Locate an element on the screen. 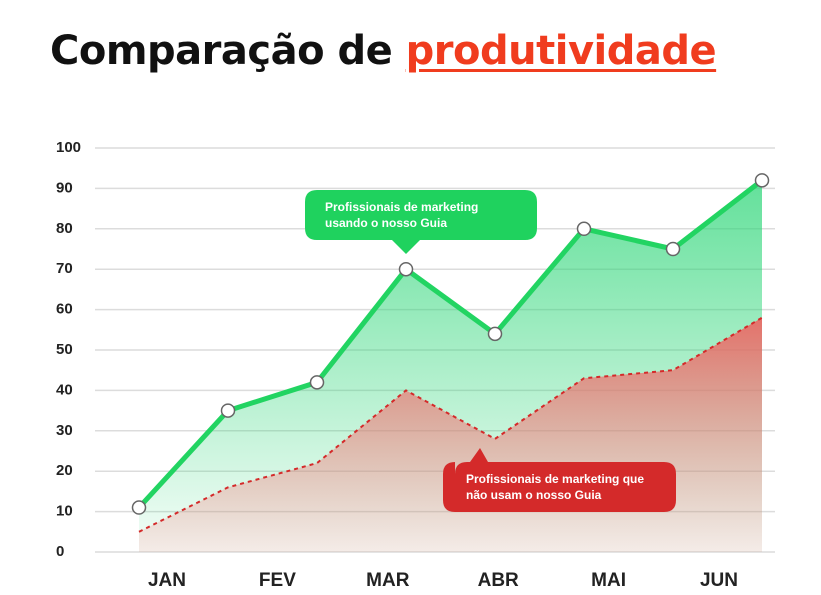  x-tick-label: JAN is located at coordinates (167, 580).